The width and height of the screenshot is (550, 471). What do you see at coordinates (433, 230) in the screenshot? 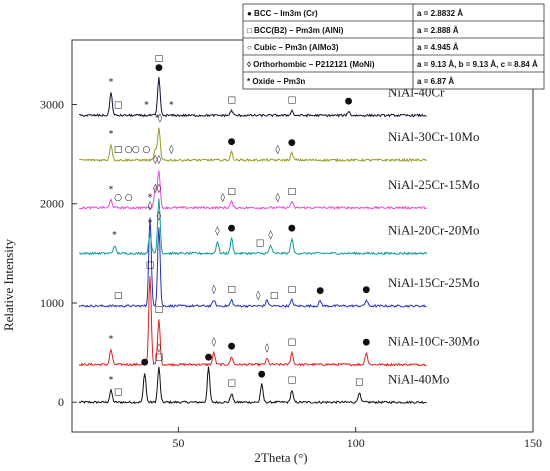
I see `sample-label: NiAl-20Cr-20Mo` at bounding box center [433, 230].